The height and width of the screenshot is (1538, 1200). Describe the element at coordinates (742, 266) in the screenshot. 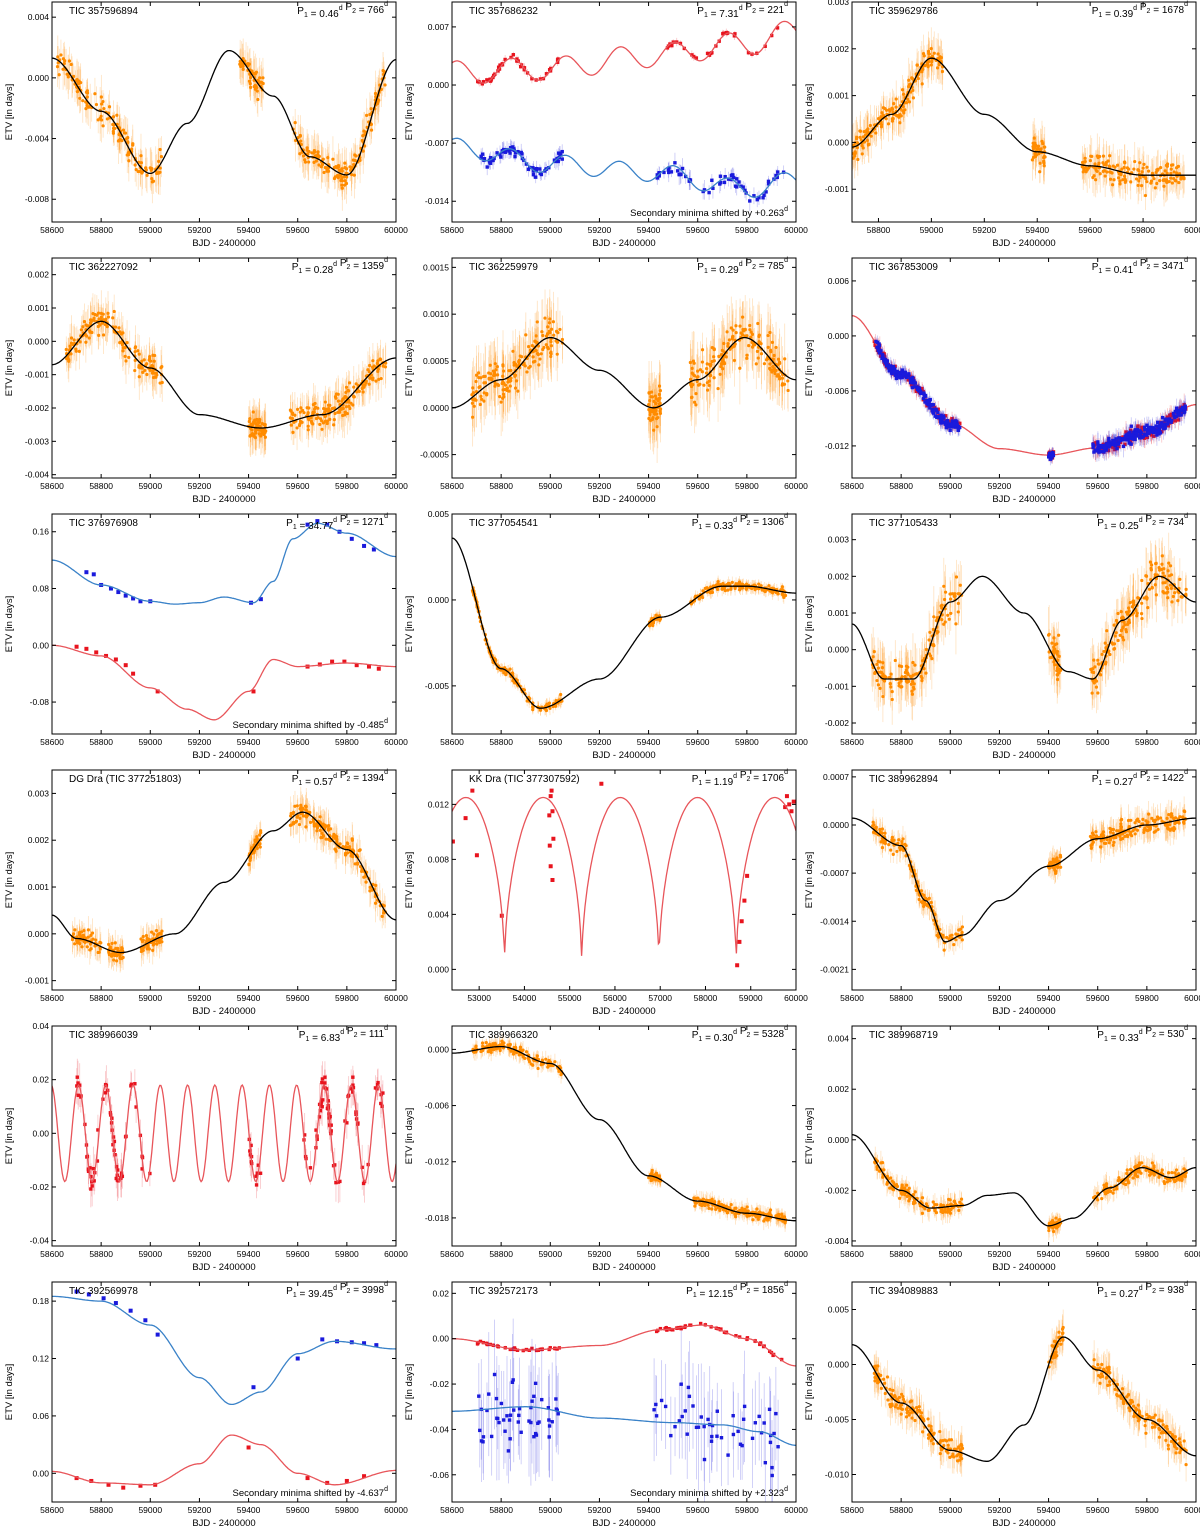

I see `period-label: P1 = 0.29d P2 = 785d` at that location.